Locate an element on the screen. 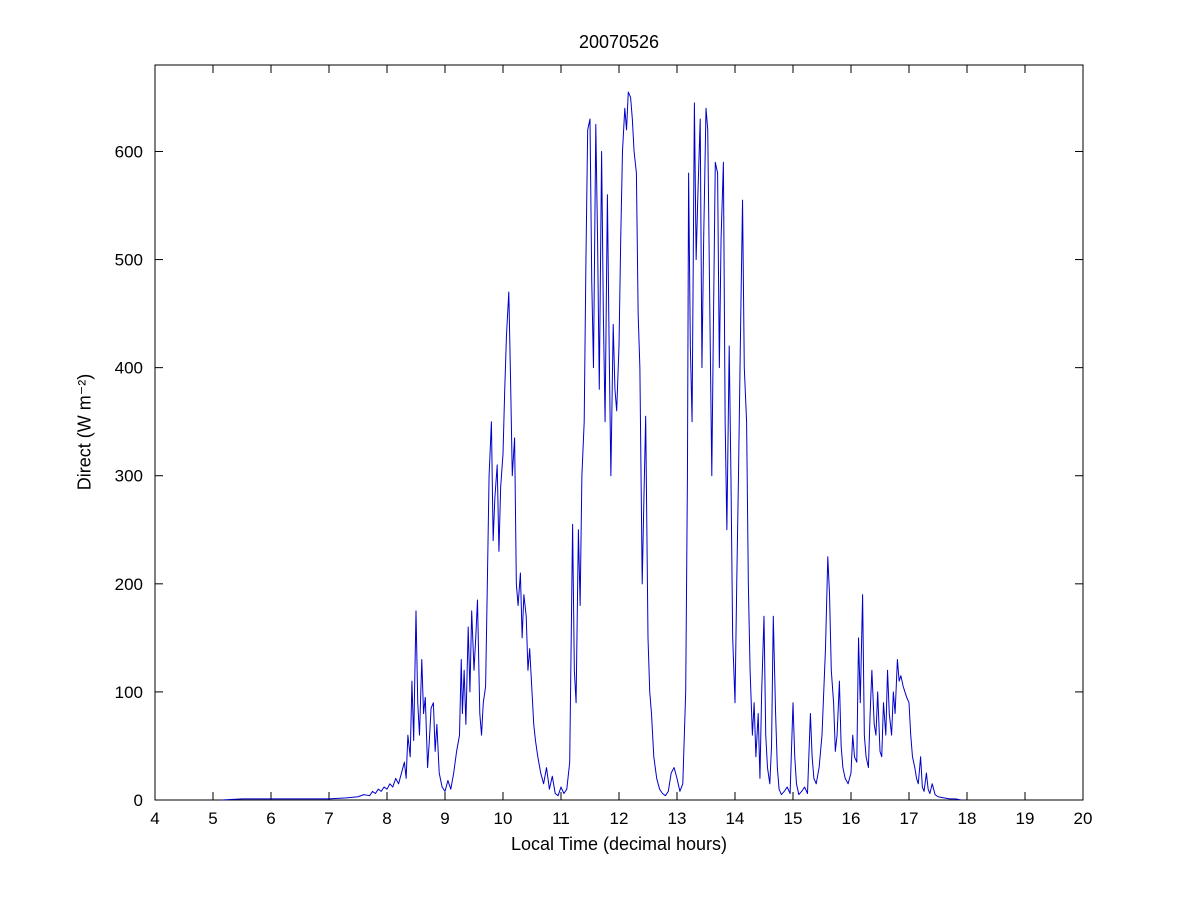 The image size is (1200, 900). x-tick-label: 15 is located at coordinates (793, 818).